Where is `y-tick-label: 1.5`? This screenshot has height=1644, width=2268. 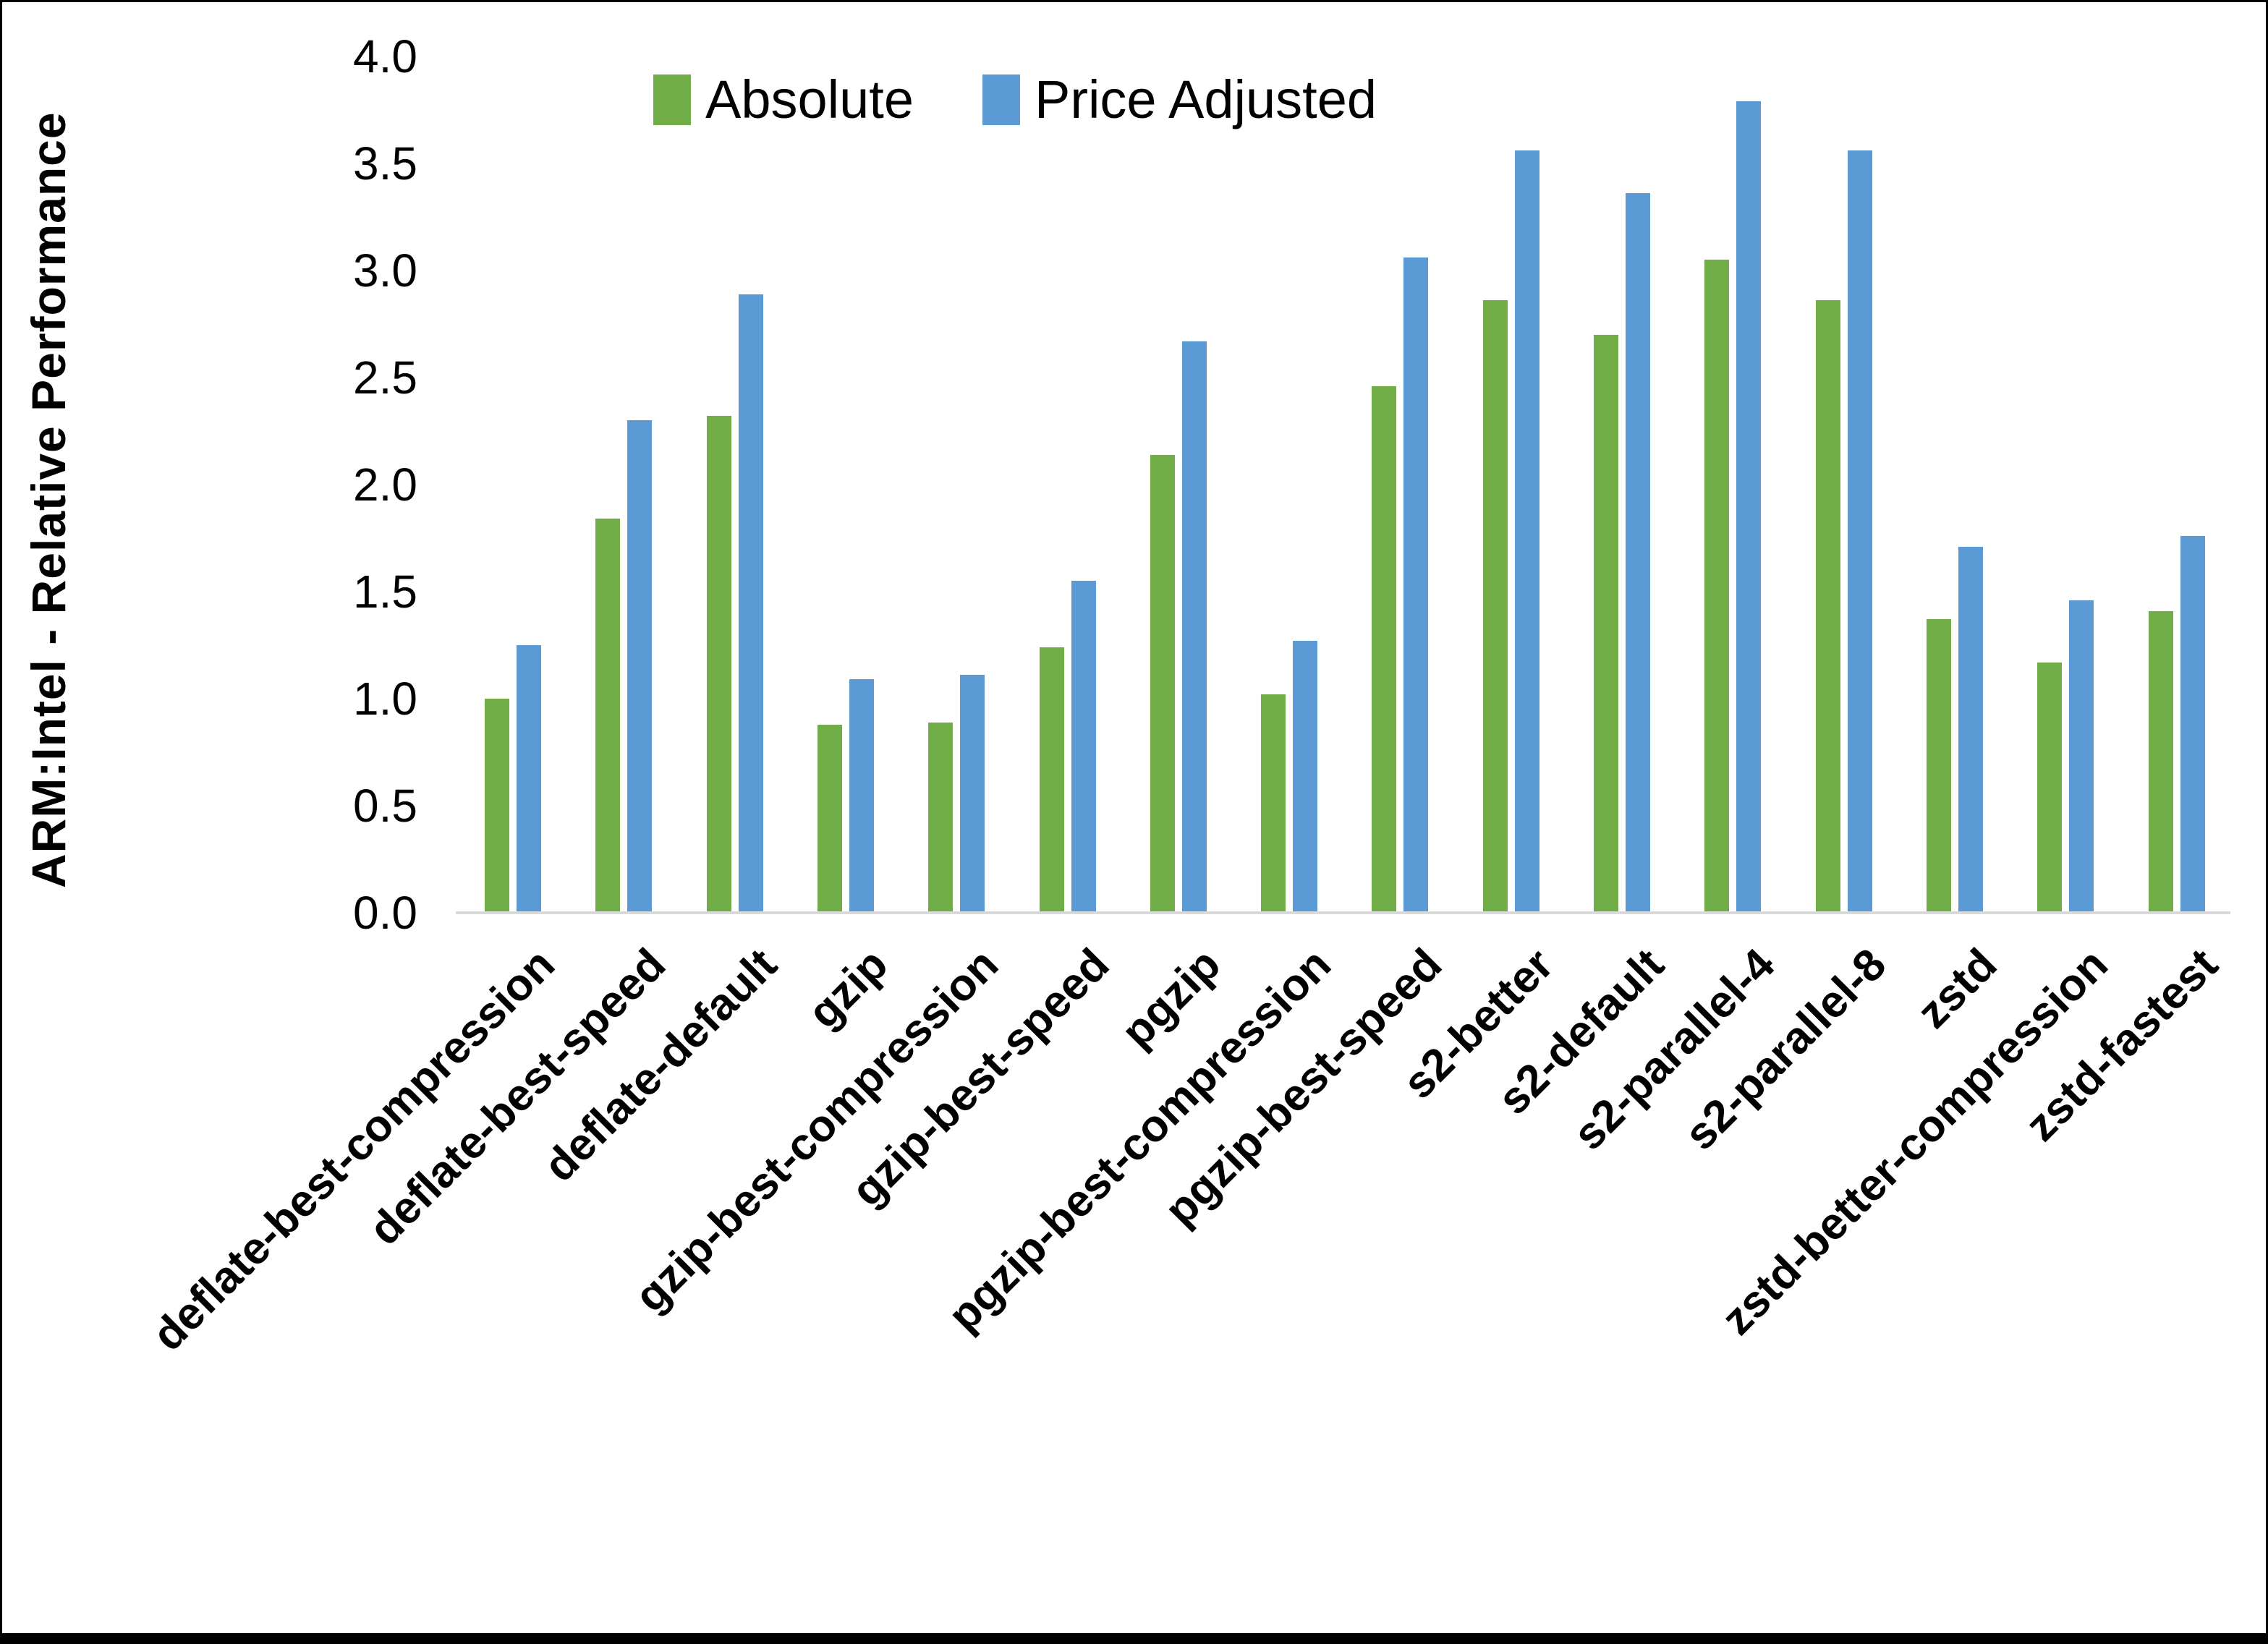 y-tick-label: 1.5 is located at coordinates (385, 592).